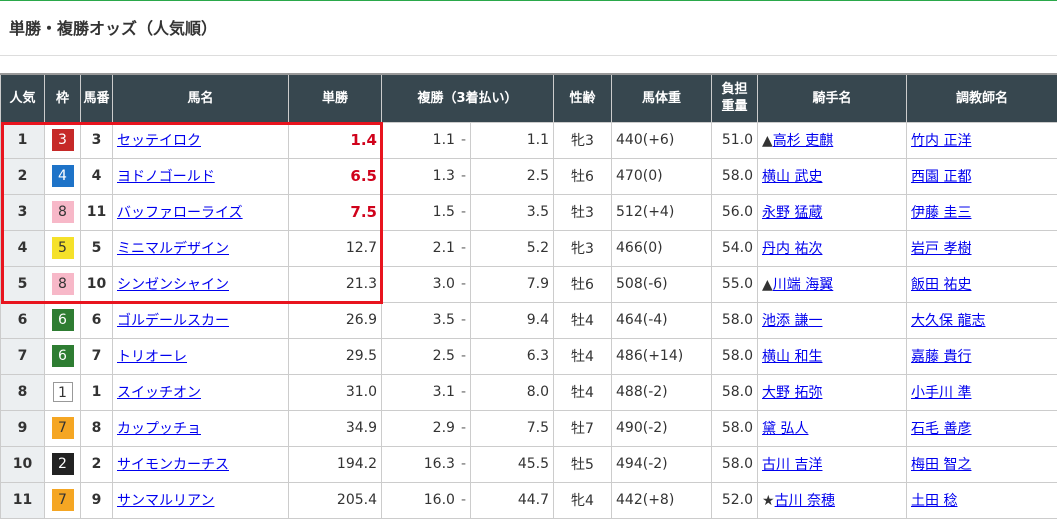 Image resolution: width=1057 pixels, height=519 pixels. I want to click on trainer-link: 嘉藤 貴行, so click(941, 357).